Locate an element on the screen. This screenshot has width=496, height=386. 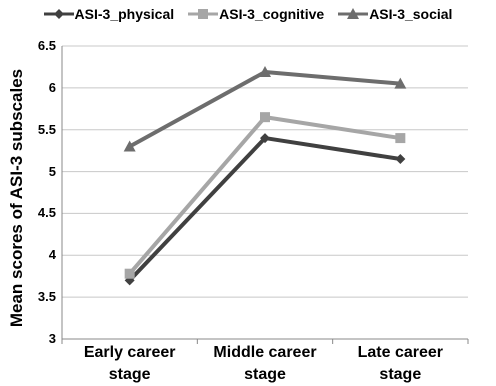
legend-label-physical: ASI-3_physical is located at coordinates (124, 14).